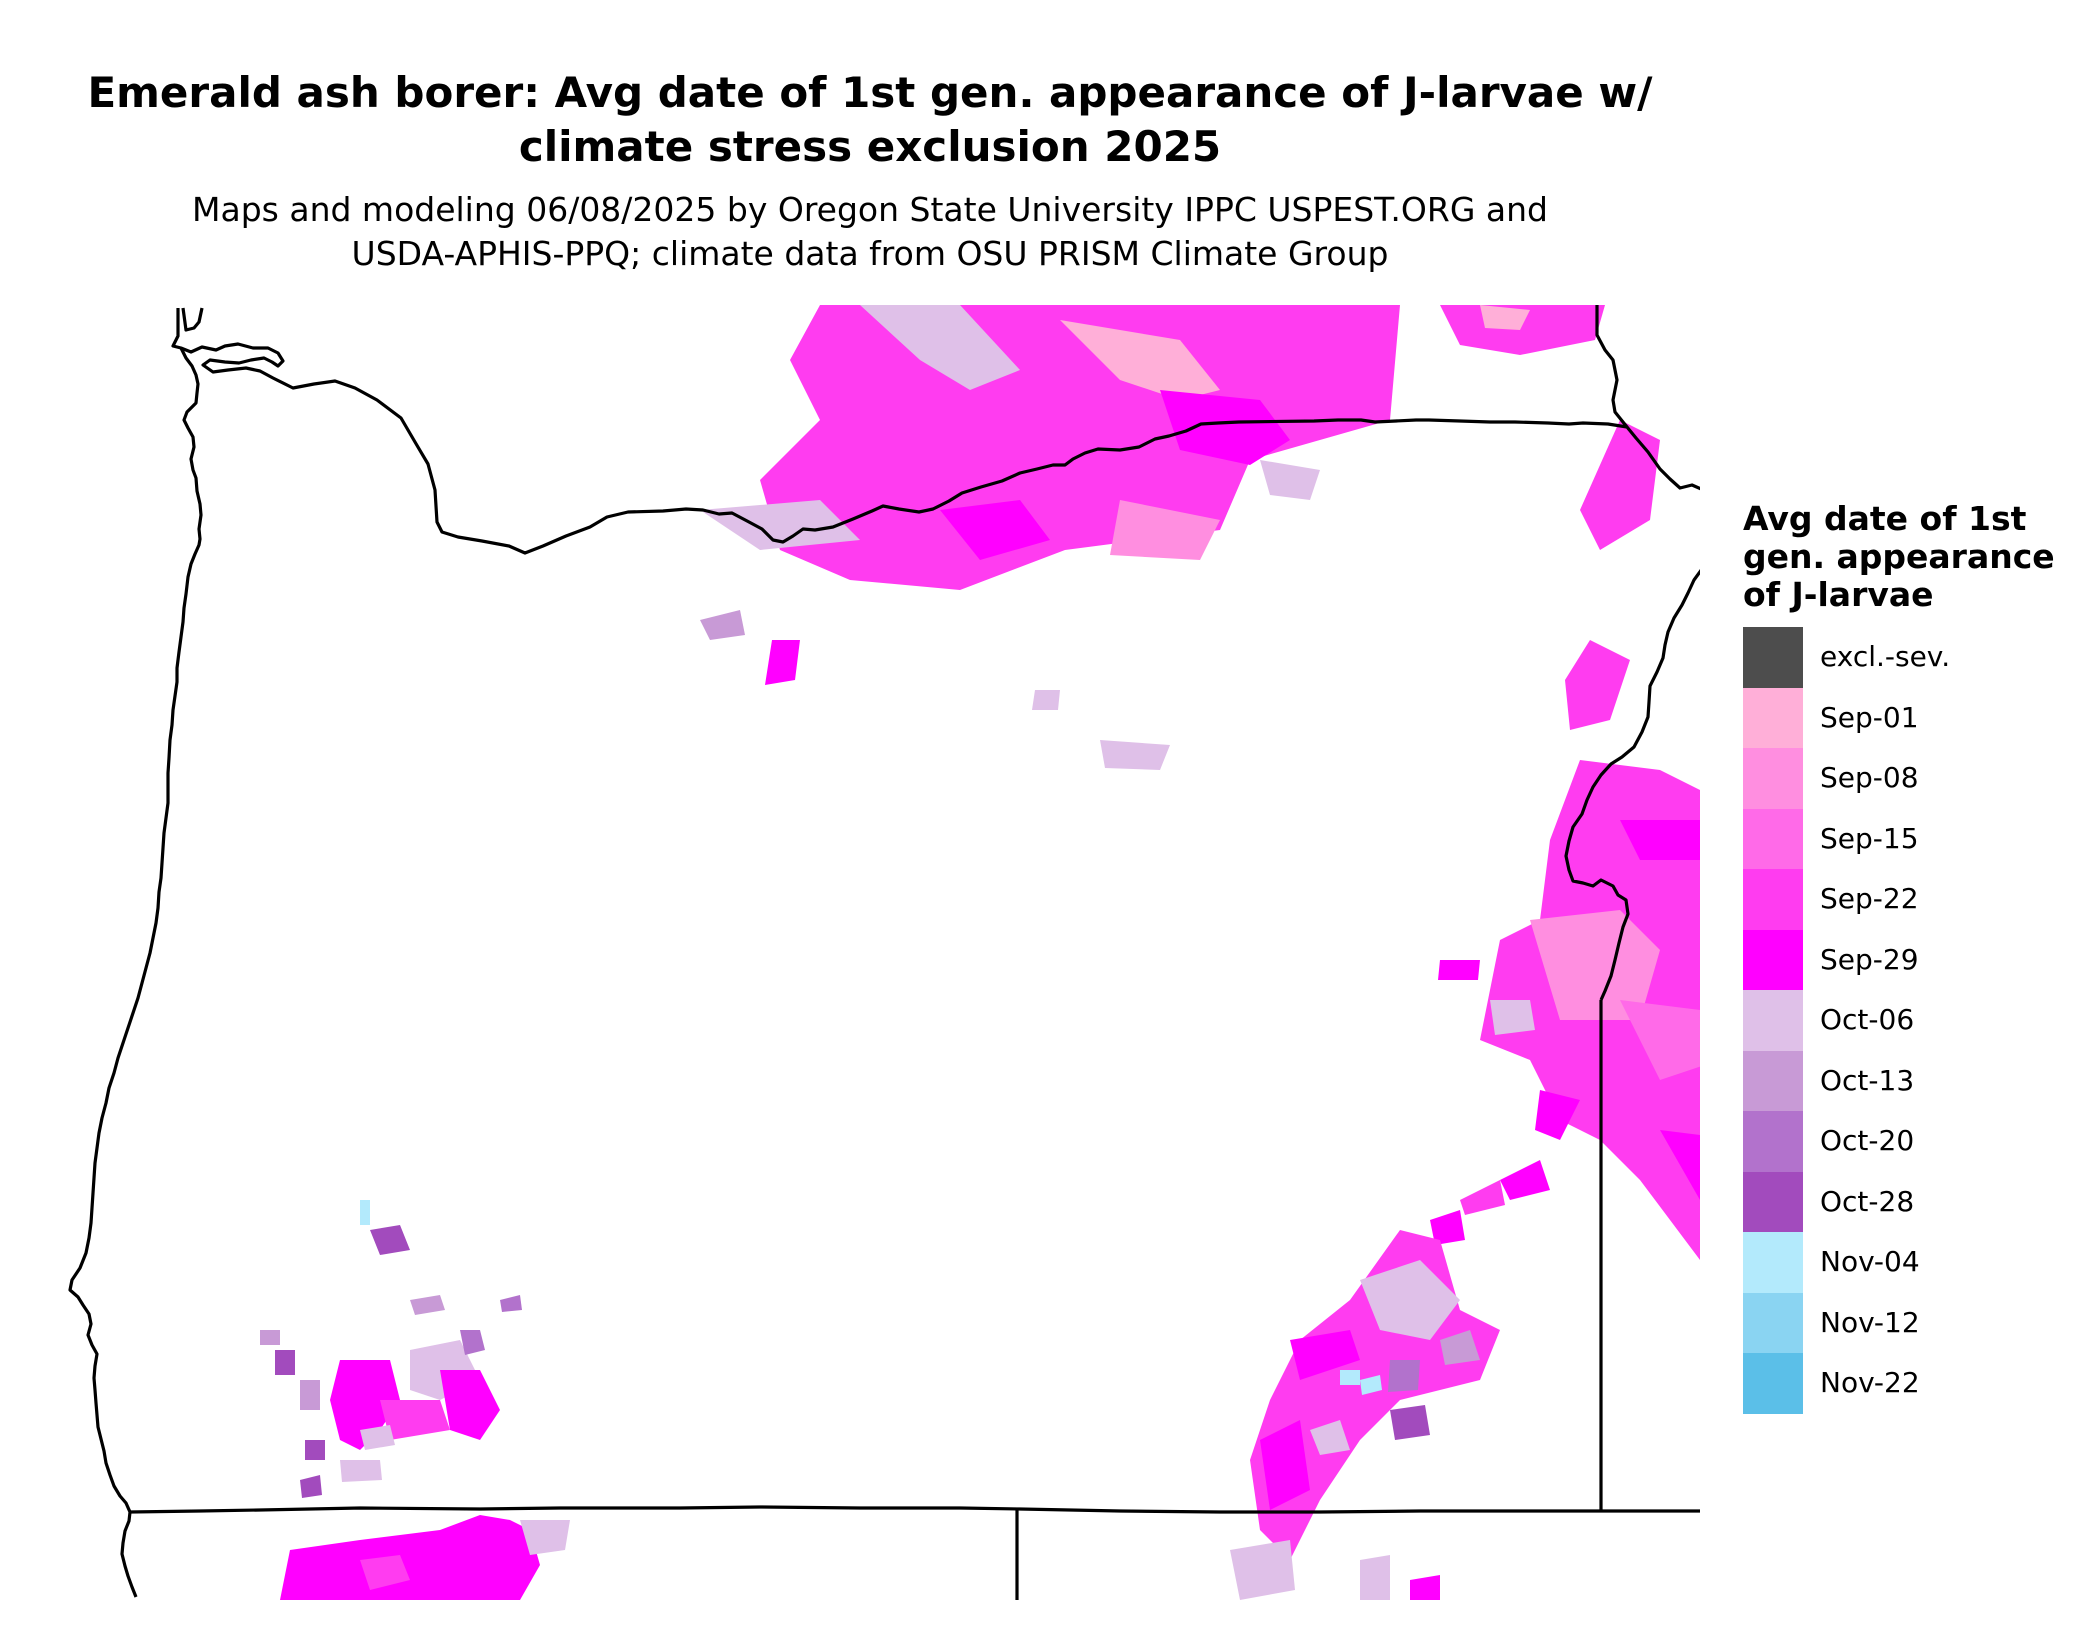 This screenshot has width=2100, height=1645. What do you see at coordinates (1869, 777) in the screenshot?
I see `legend-label: Sep-08` at bounding box center [1869, 777].